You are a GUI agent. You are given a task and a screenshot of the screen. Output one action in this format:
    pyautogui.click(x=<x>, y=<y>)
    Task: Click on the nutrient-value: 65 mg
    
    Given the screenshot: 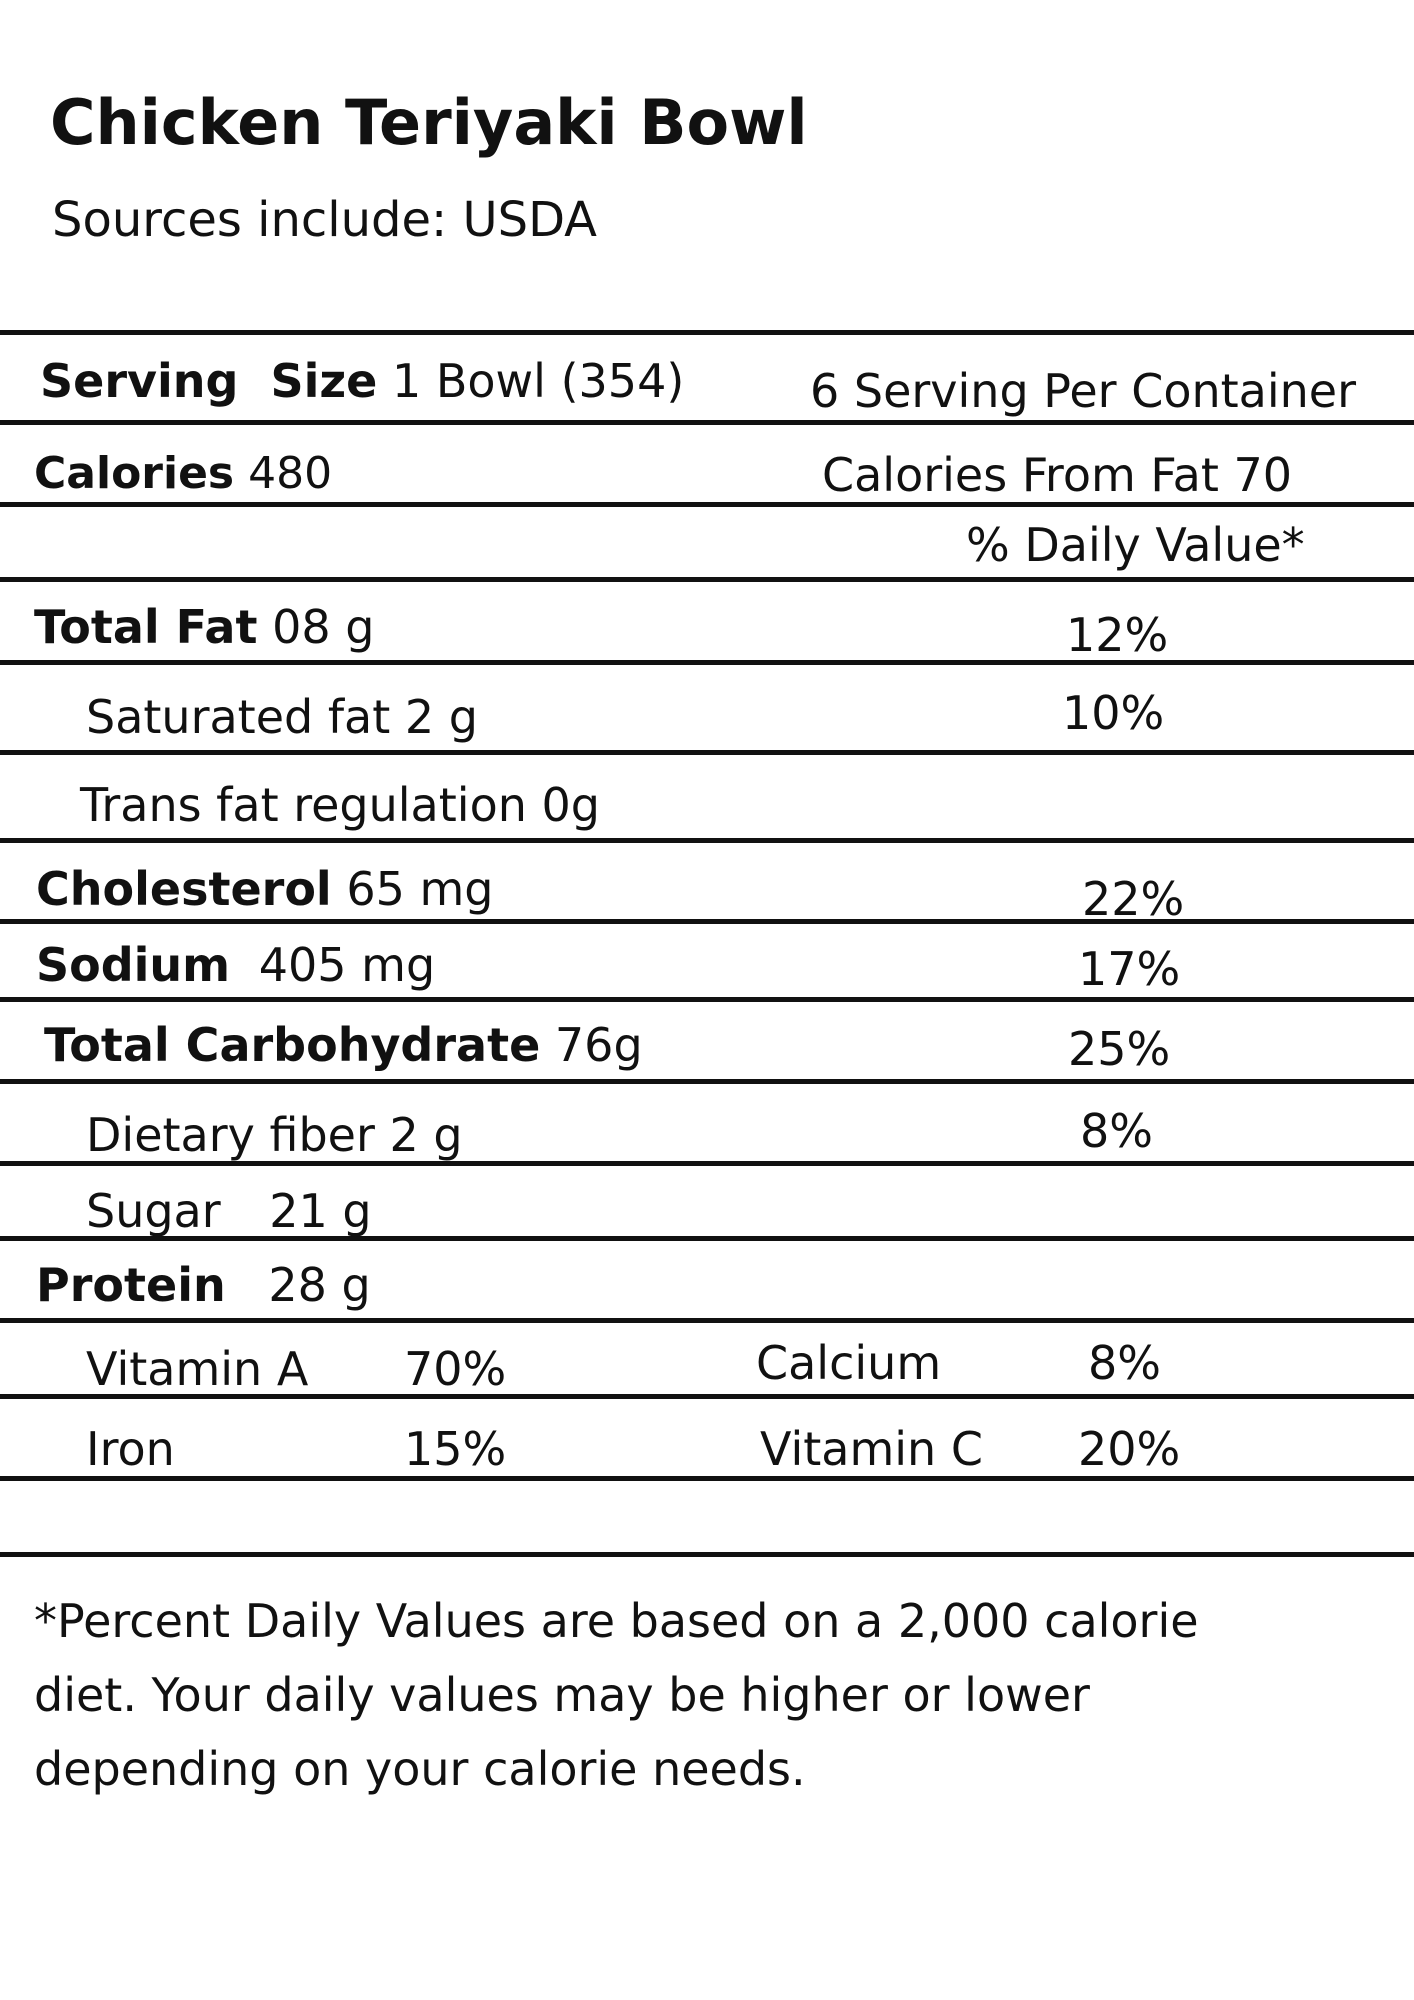 What is the action you would take?
    pyautogui.click(x=420, y=889)
    